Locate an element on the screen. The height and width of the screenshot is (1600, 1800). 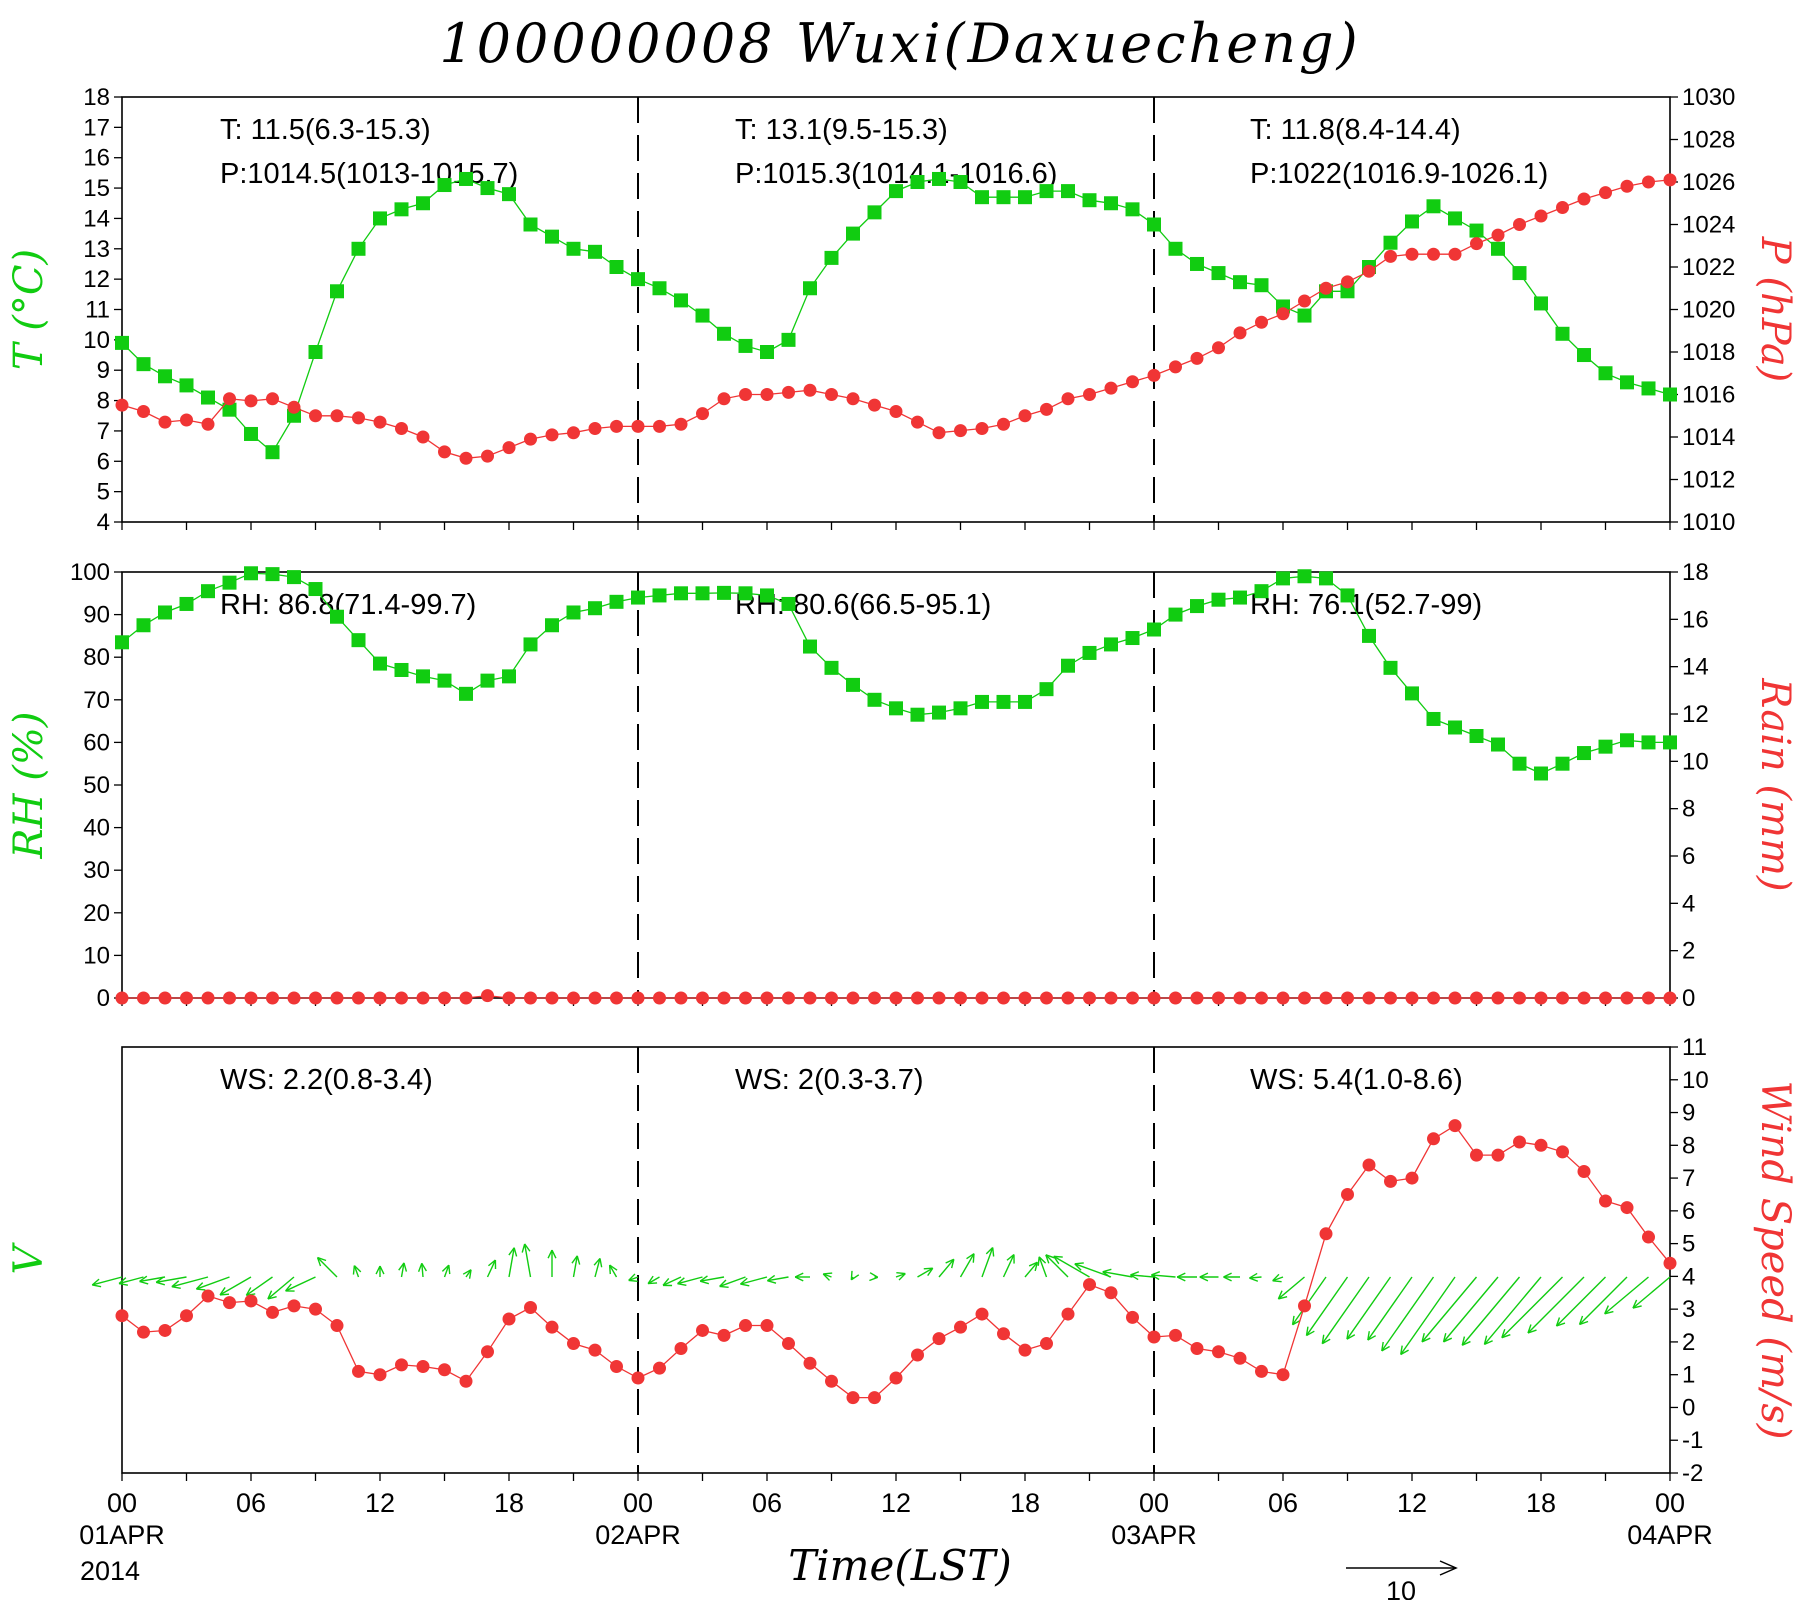
left-tick-label: 20 is located at coordinates (96, 913).